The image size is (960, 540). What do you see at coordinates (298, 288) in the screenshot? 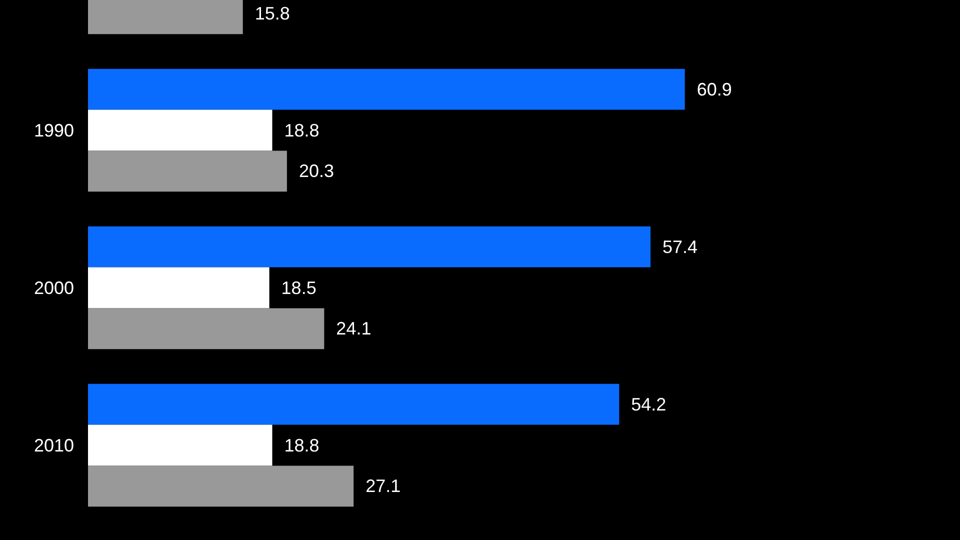
I see `data-label: 18.5` at bounding box center [298, 288].